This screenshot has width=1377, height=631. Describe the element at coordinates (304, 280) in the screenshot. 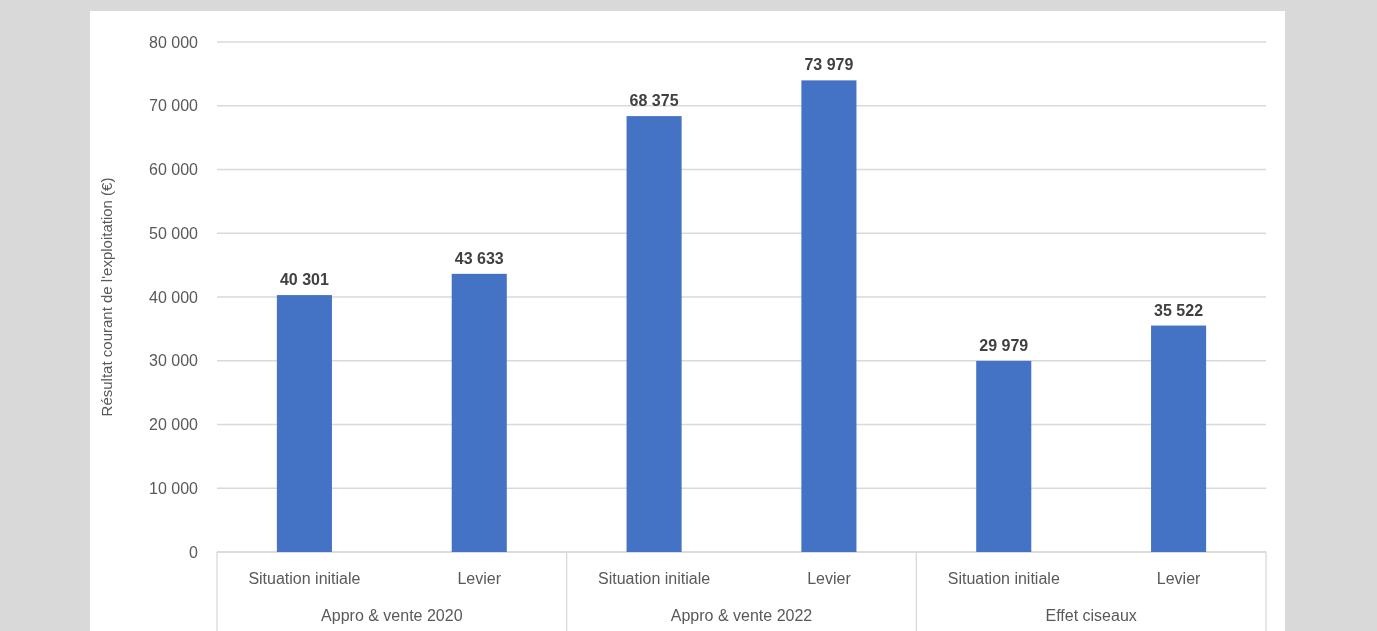

I see `data-label: 40 301` at that location.